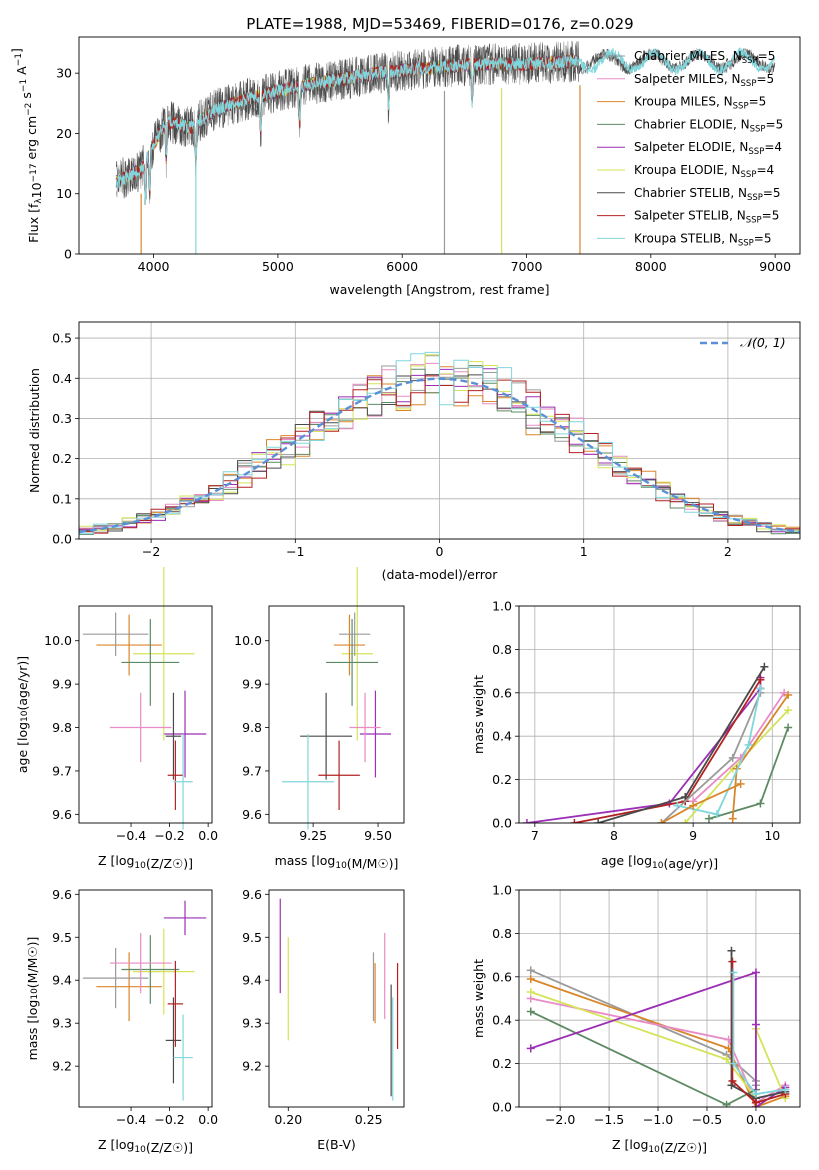 Image resolution: width=819 pixels, height=1170 pixels. What do you see at coordinates (703, 239) in the screenshot?
I see `legend-label: Kroupa STELIB, NSSP=5` at bounding box center [703, 239].